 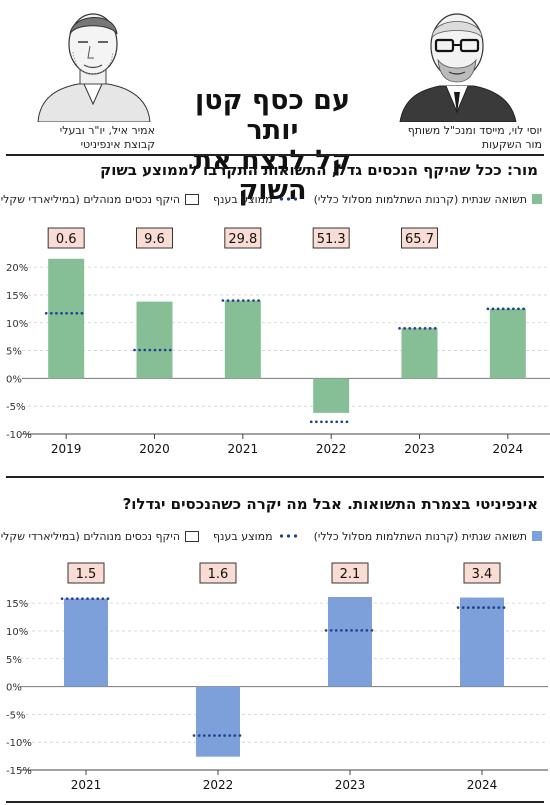 I want to click on headline-line-2: קל לנצח את השוק, so click(x=272, y=175).